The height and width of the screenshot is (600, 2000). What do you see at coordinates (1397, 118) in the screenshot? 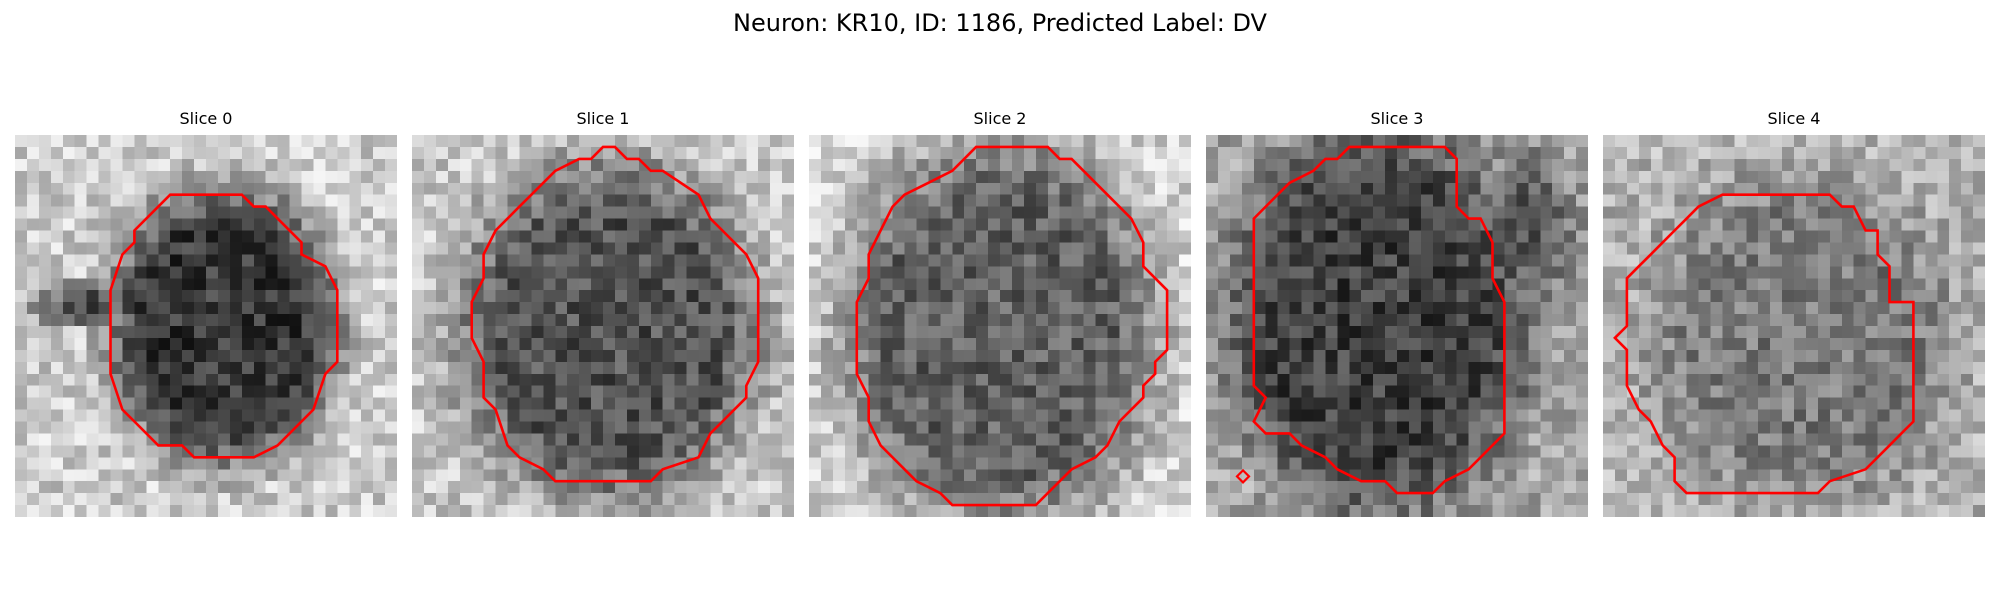
I see `slice-title: Slice 3` at bounding box center [1397, 118].